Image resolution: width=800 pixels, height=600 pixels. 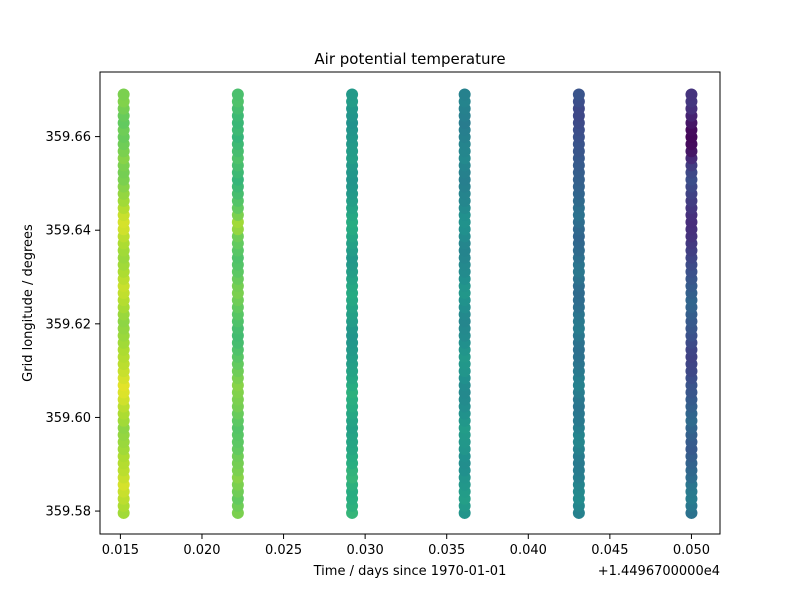 What do you see at coordinates (609, 550) in the screenshot?
I see `x-tick-label: 0.045` at bounding box center [609, 550].